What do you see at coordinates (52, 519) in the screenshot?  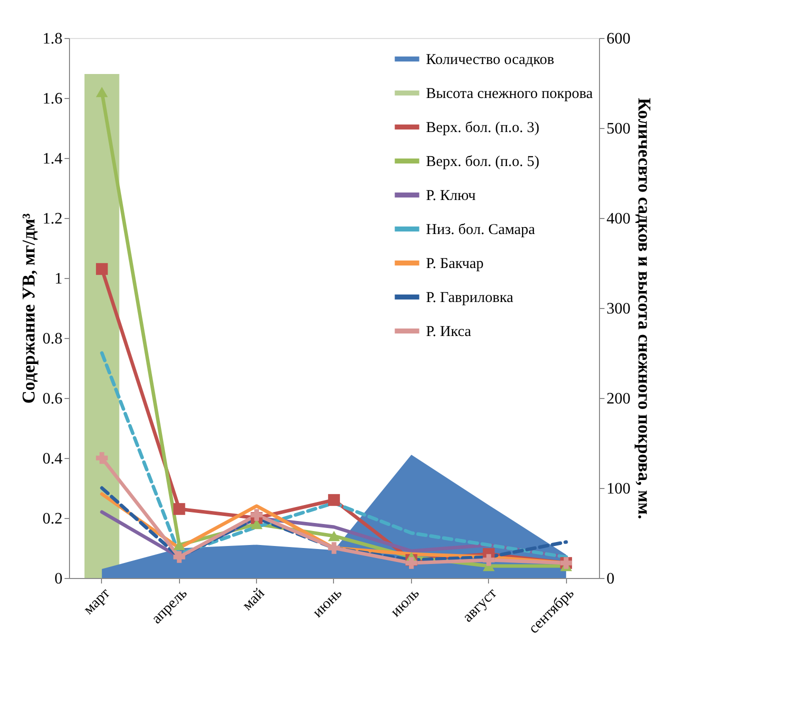 I see `y-tick-label: 0.2` at bounding box center [52, 519].